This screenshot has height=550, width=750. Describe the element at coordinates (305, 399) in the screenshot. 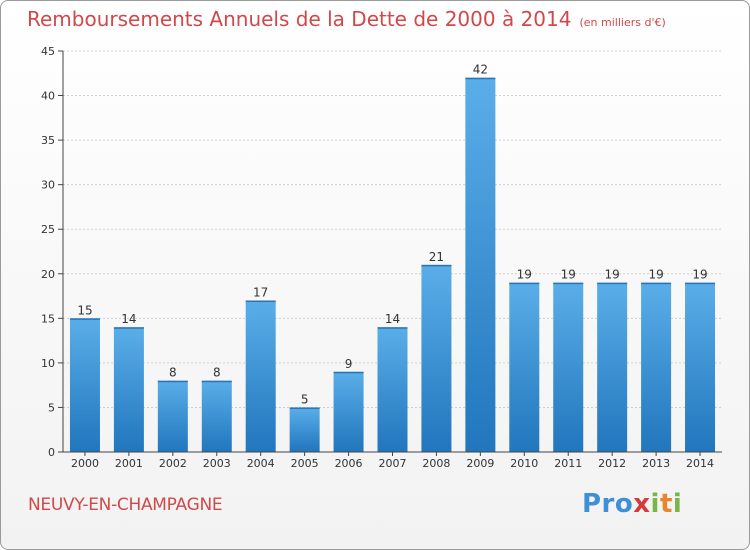

I see `data-label: 5` at that location.